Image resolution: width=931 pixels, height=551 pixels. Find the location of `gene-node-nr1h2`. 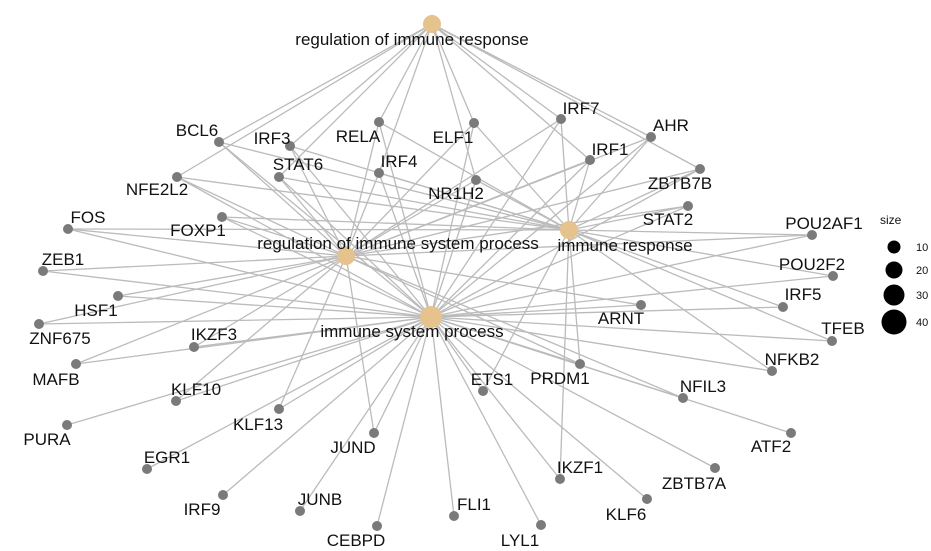

gene-node-nr1h2 is located at coordinates (476, 180).